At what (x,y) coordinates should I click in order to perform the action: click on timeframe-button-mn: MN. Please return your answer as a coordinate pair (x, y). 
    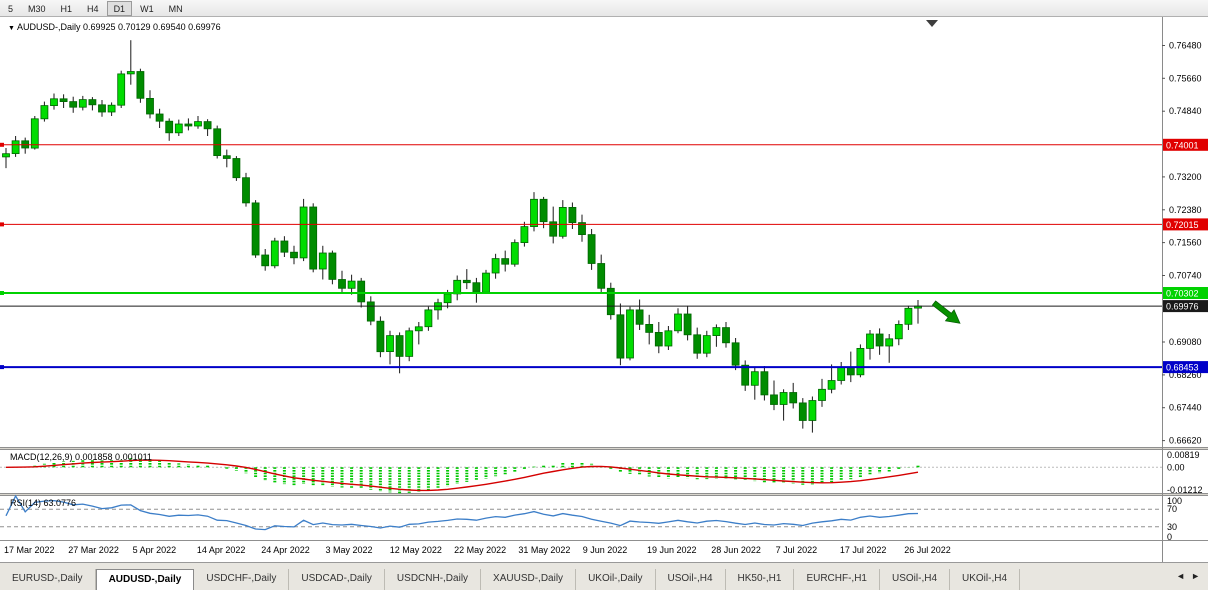
    Looking at the image, I should click on (176, 8).